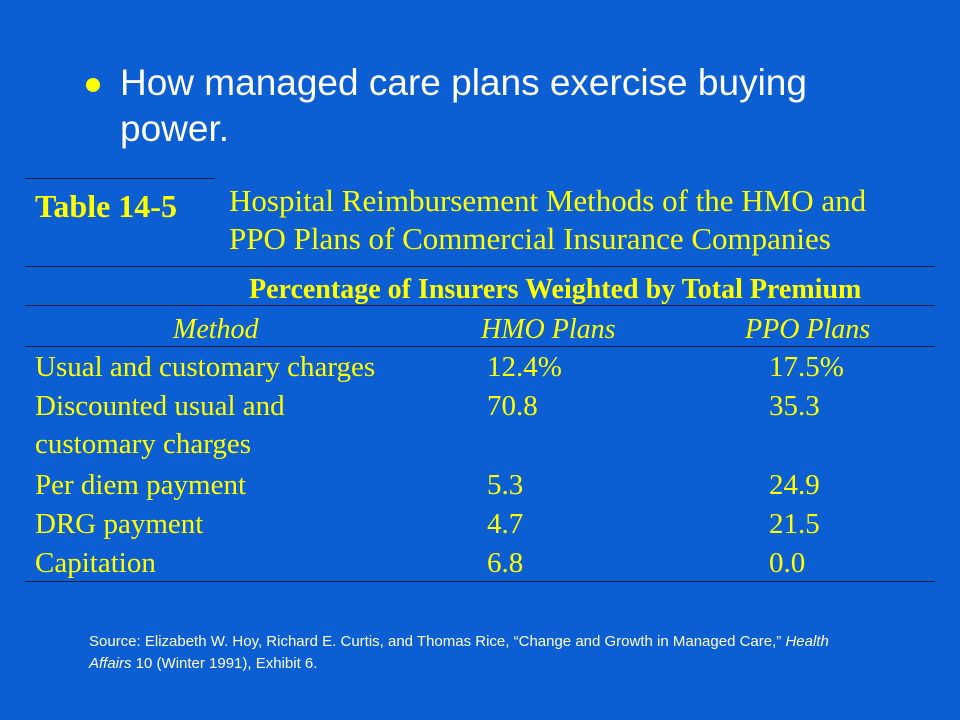  Describe the element at coordinates (505, 485) in the screenshot. I see `row-hmo-value: 5.3` at that location.